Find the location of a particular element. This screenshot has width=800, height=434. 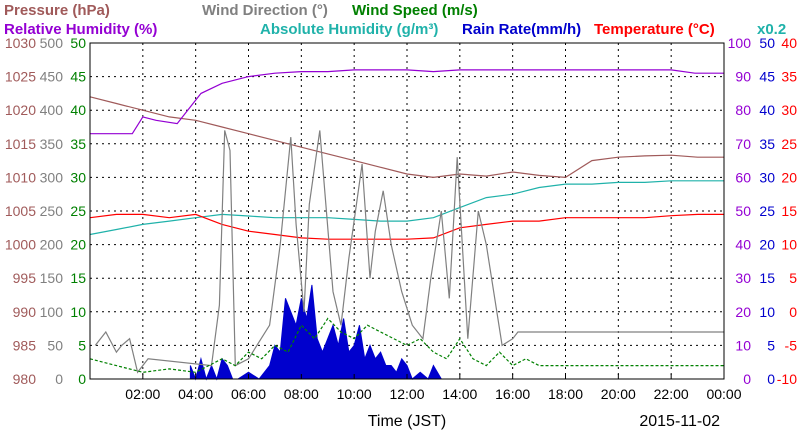

rain-rate-tick-label: 45 is located at coordinates (767, 77).